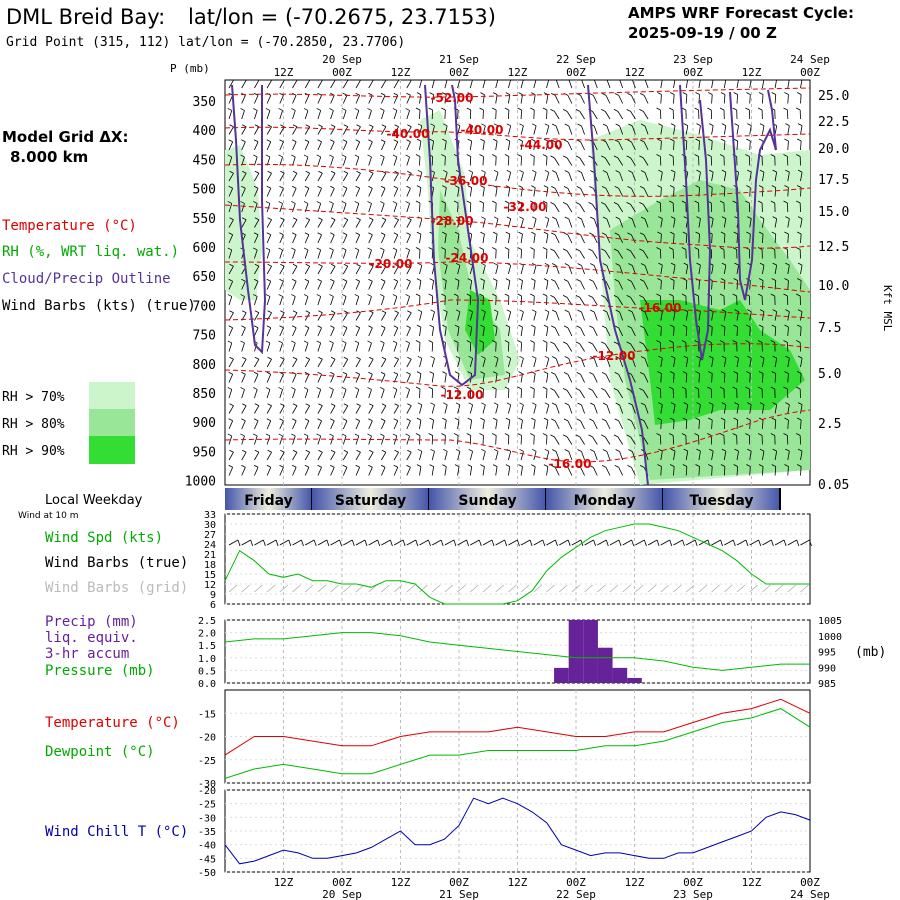 The height and width of the screenshot is (900, 900). Describe the element at coordinates (116, 832) in the screenshot. I see `windchill-label: Wind Chill T (°C)` at that location.